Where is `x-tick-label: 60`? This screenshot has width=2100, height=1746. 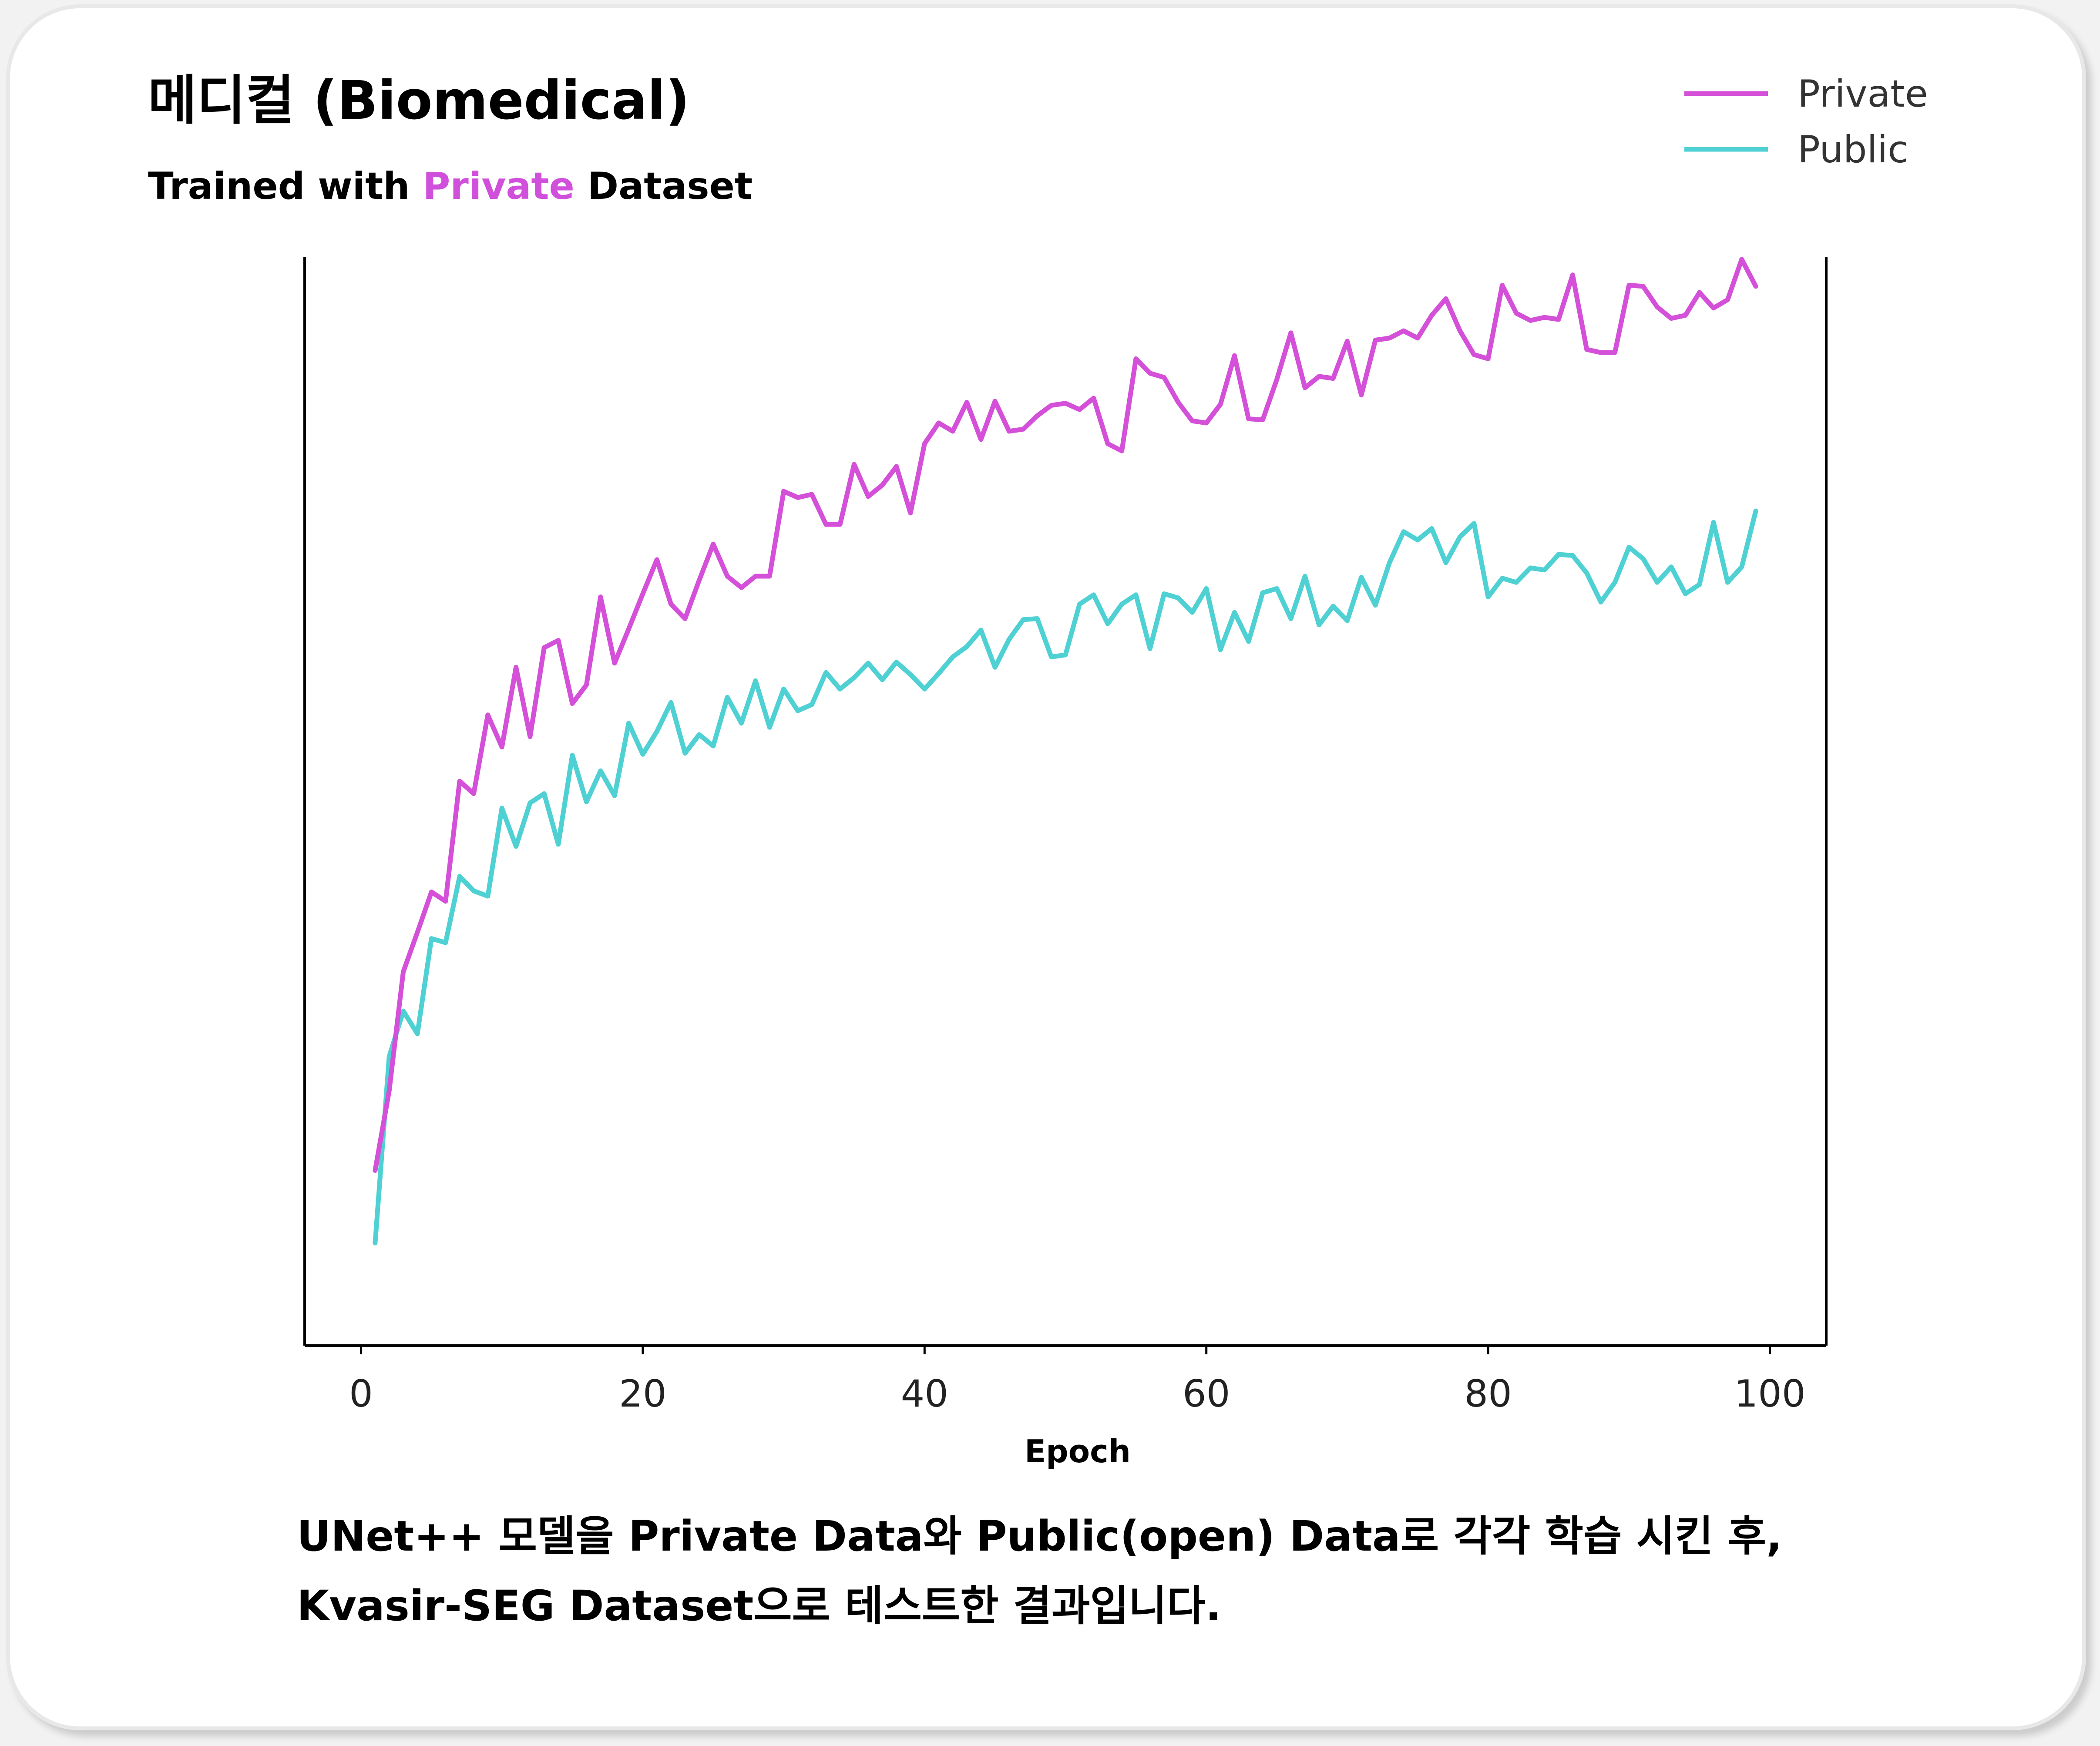
x-tick-label: 60 is located at coordinates (1206, 1394).